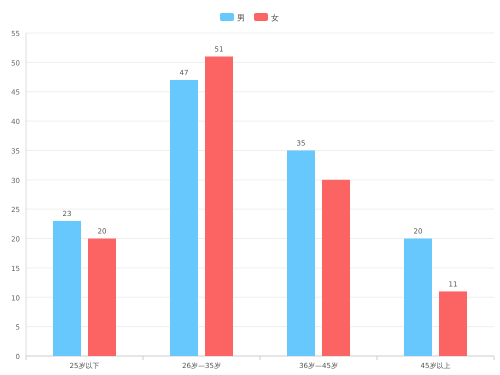  Describe the element at coordinates (275, 18) in the screenshot. I see `legend-label: 女` at that location.